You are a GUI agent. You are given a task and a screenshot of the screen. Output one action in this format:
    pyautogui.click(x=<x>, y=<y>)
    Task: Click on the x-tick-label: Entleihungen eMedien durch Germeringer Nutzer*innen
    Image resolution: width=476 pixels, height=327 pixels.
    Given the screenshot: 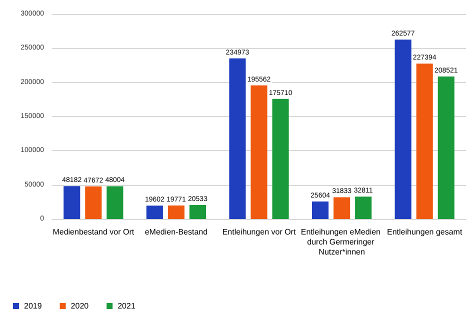 What is the action you would take?
    pyautogui.click(x=341, y=242)
    